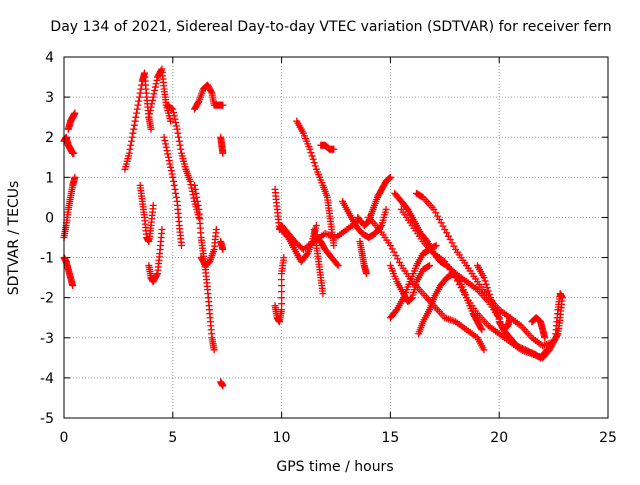 This screenshot has width=640, height=485. Describe the element at coordinates (160, 95) in the screenshot. I see `data-series-arc-h` at that location.